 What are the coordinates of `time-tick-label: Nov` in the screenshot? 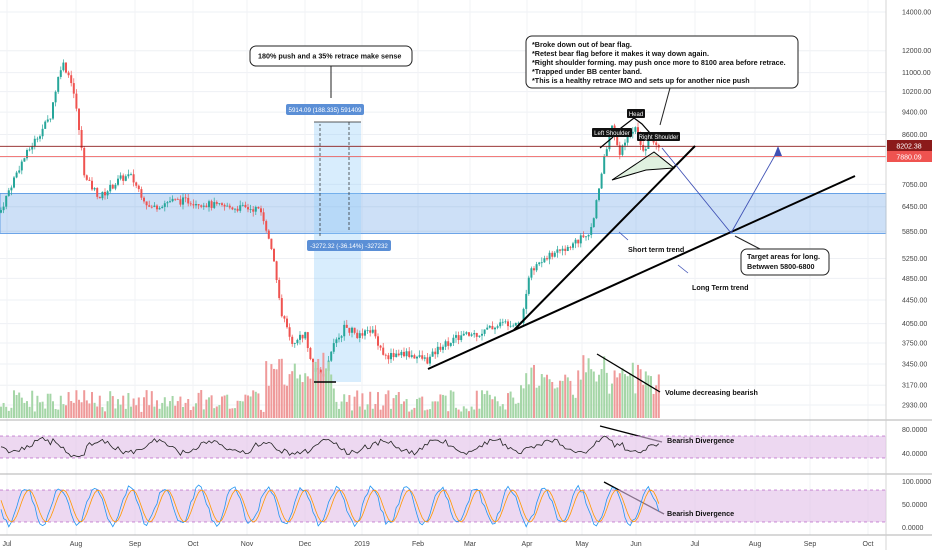 It's located at (247, 544).